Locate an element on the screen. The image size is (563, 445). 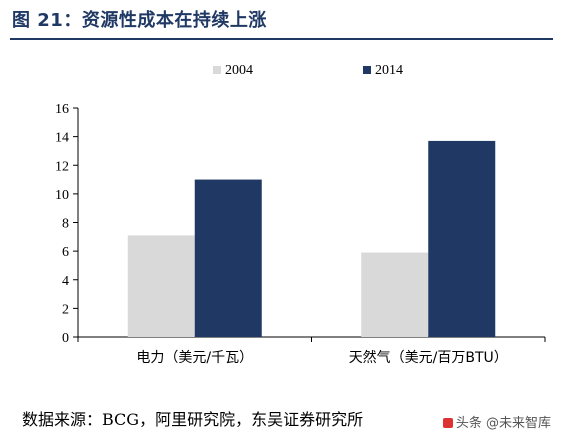
y-tick-label: 6 is located at coordinates (65, 252).